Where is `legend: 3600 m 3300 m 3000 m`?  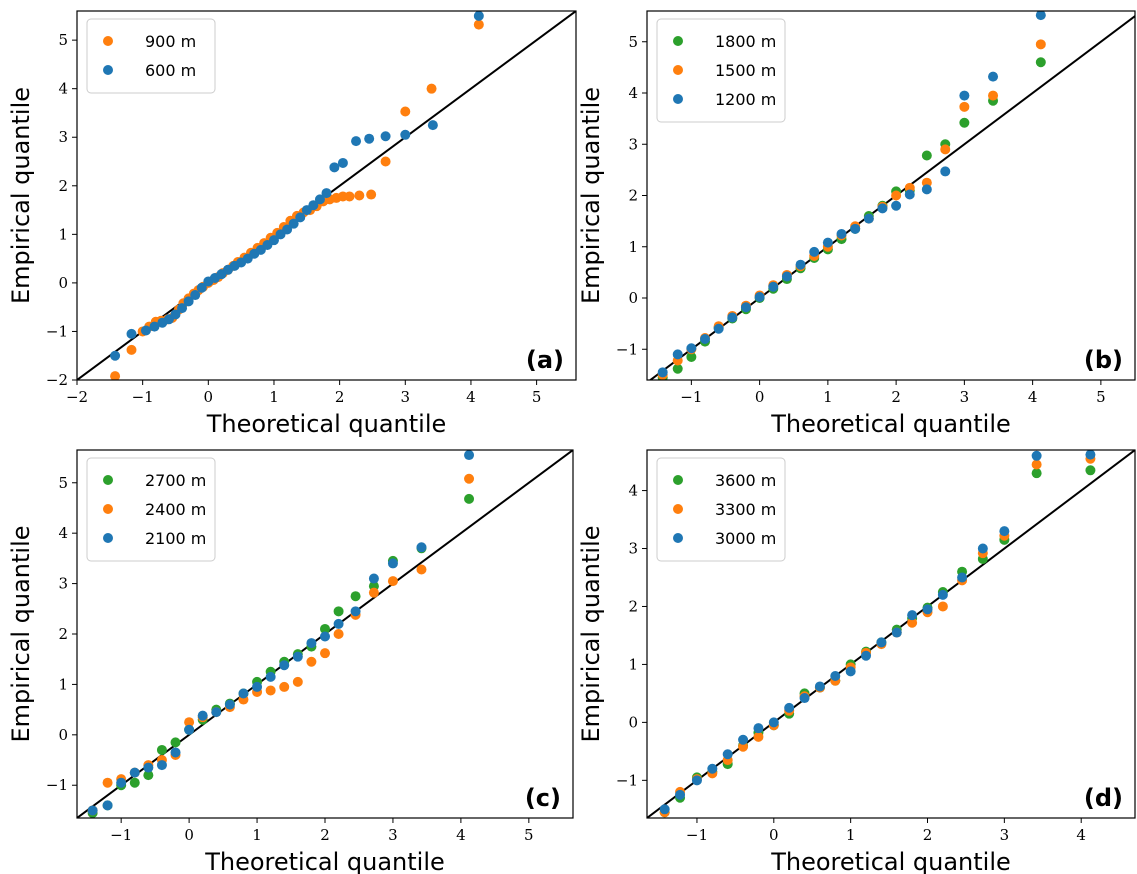 legend: 3600 m 3300 m 3000 m is located at coordinates (721, 509).